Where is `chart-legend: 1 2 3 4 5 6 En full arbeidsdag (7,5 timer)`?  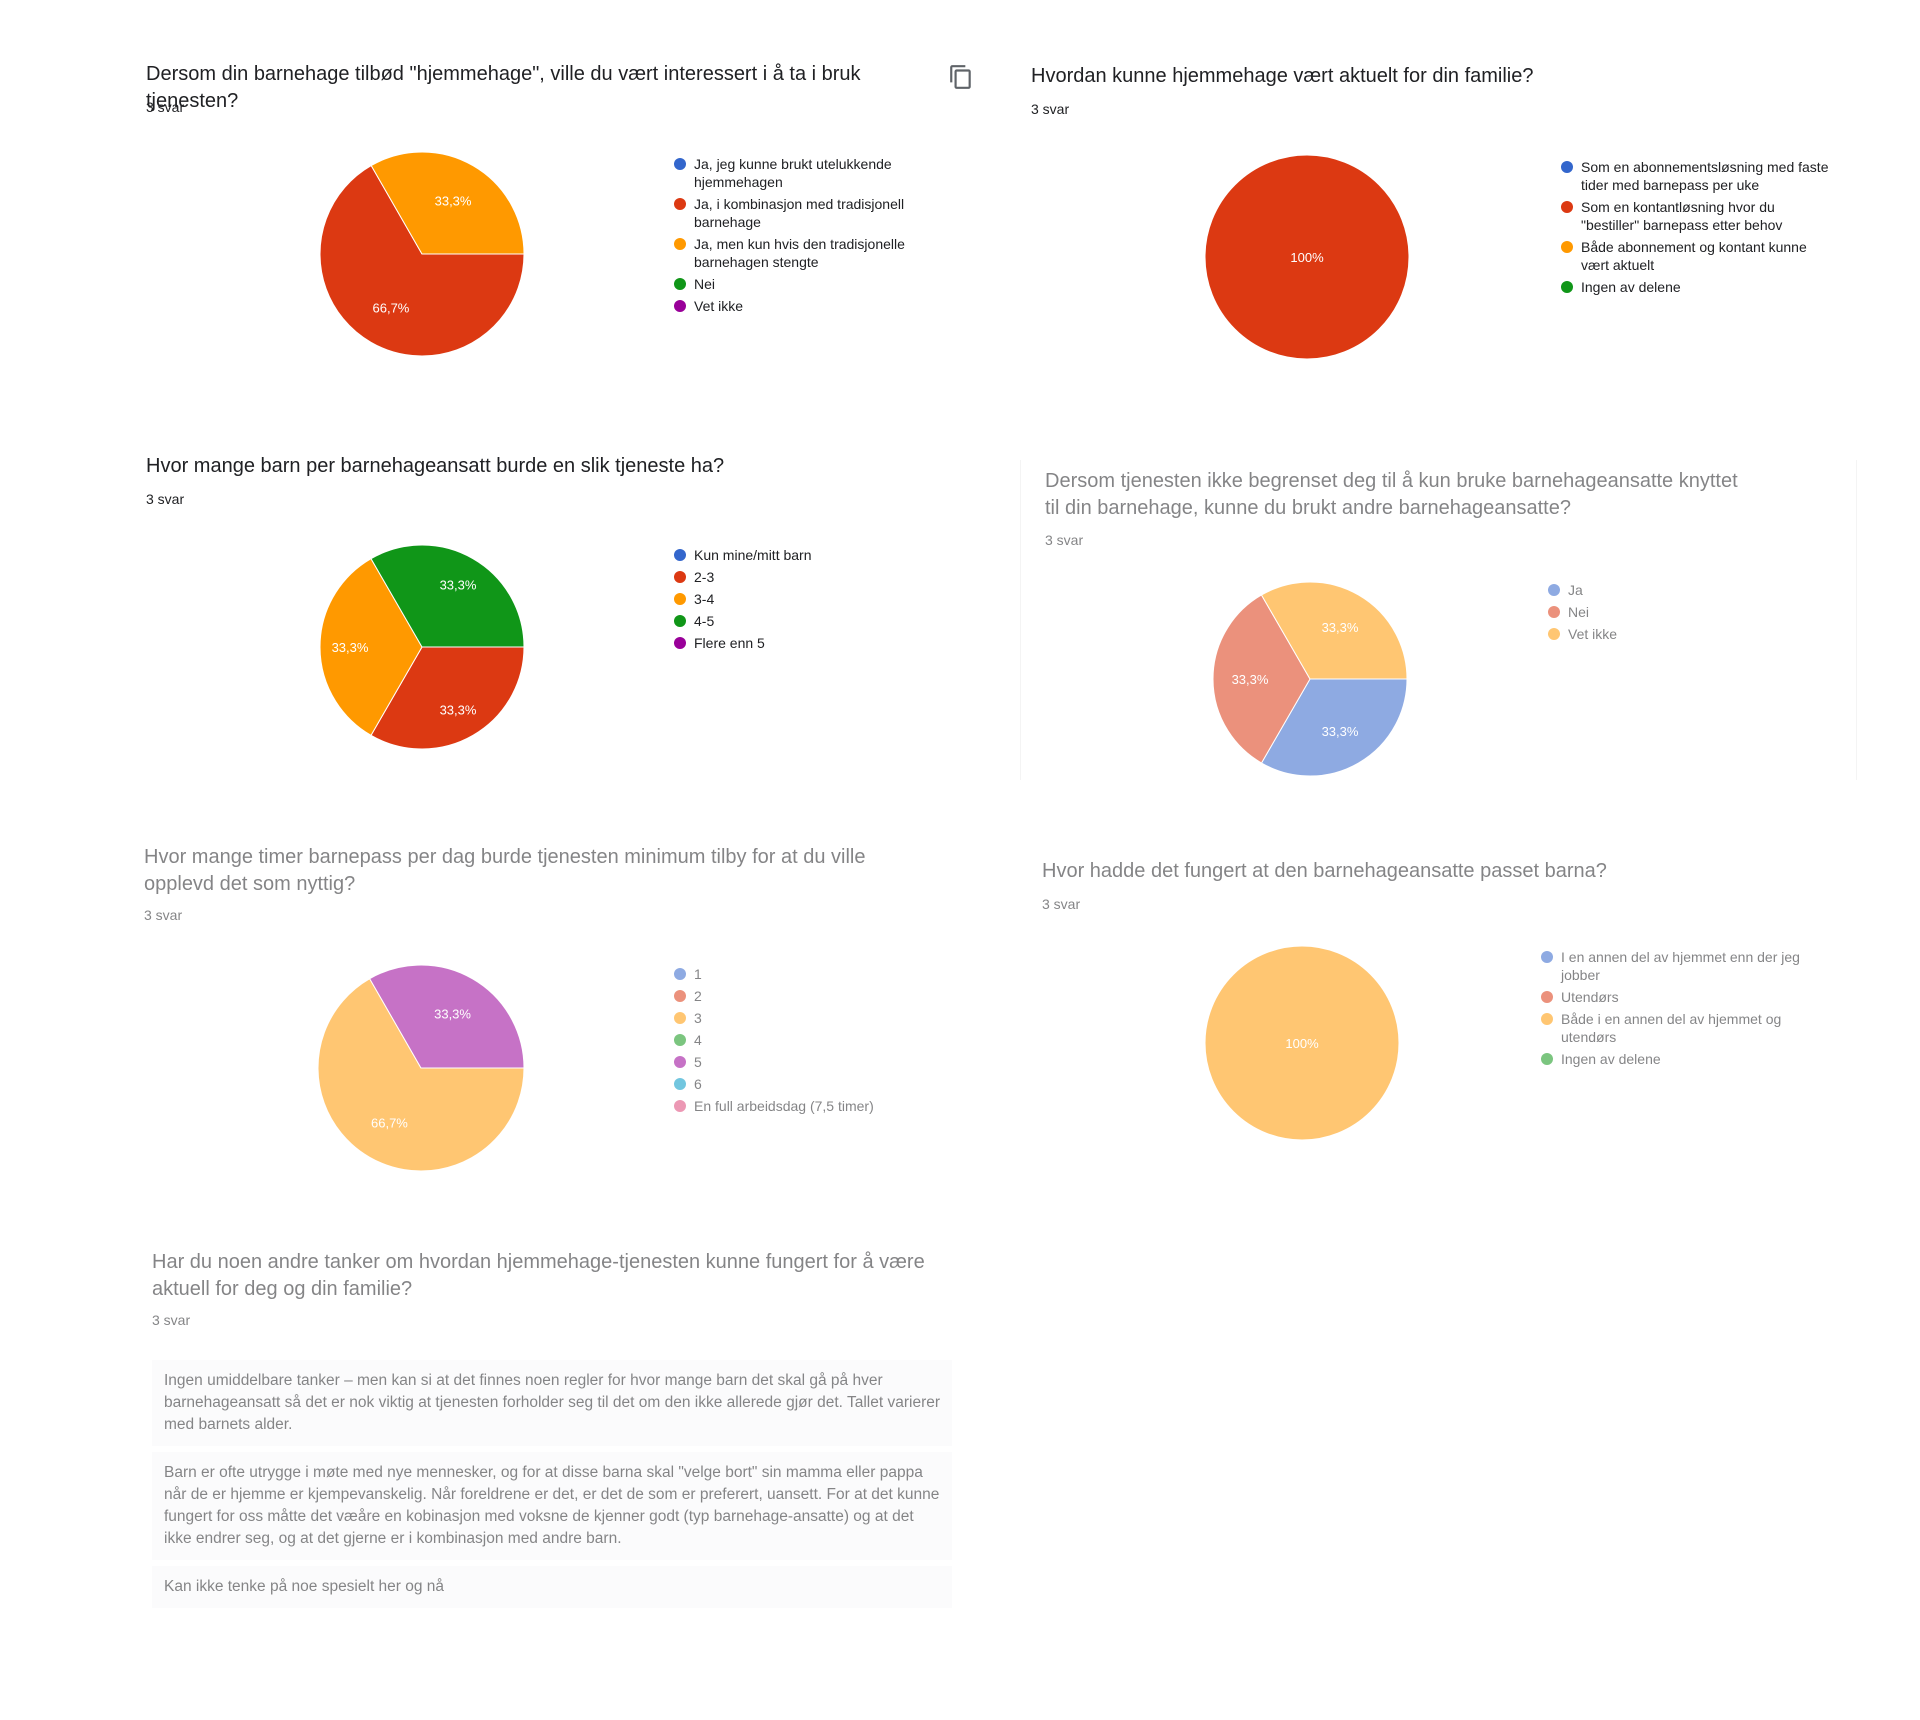 chart-legend: 1 2 3 4 5 6 En full arbeidsdag (7,5 timer) is located at coordinates (799, 1042).